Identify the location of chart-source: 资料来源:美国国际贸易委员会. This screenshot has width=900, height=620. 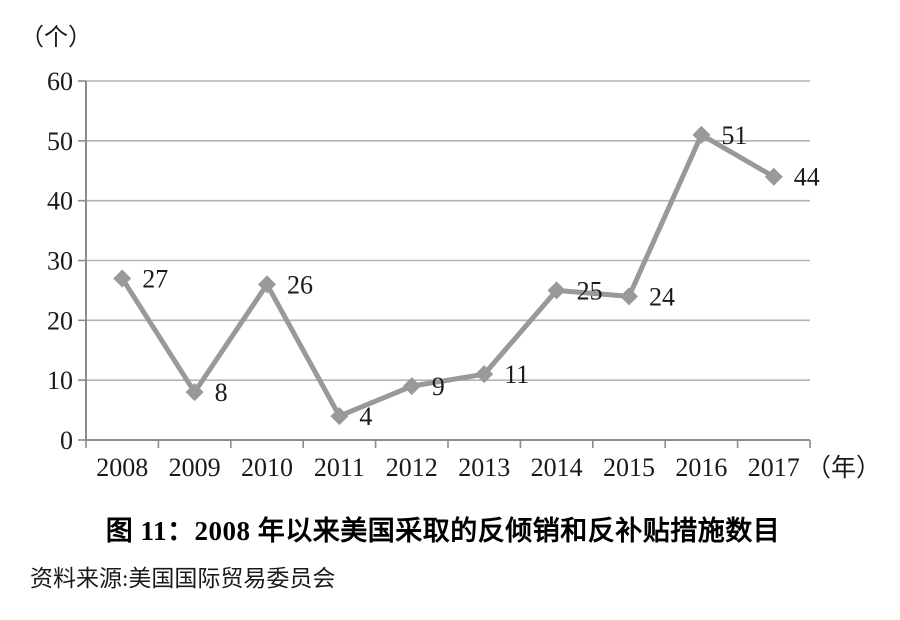
(183, 578).